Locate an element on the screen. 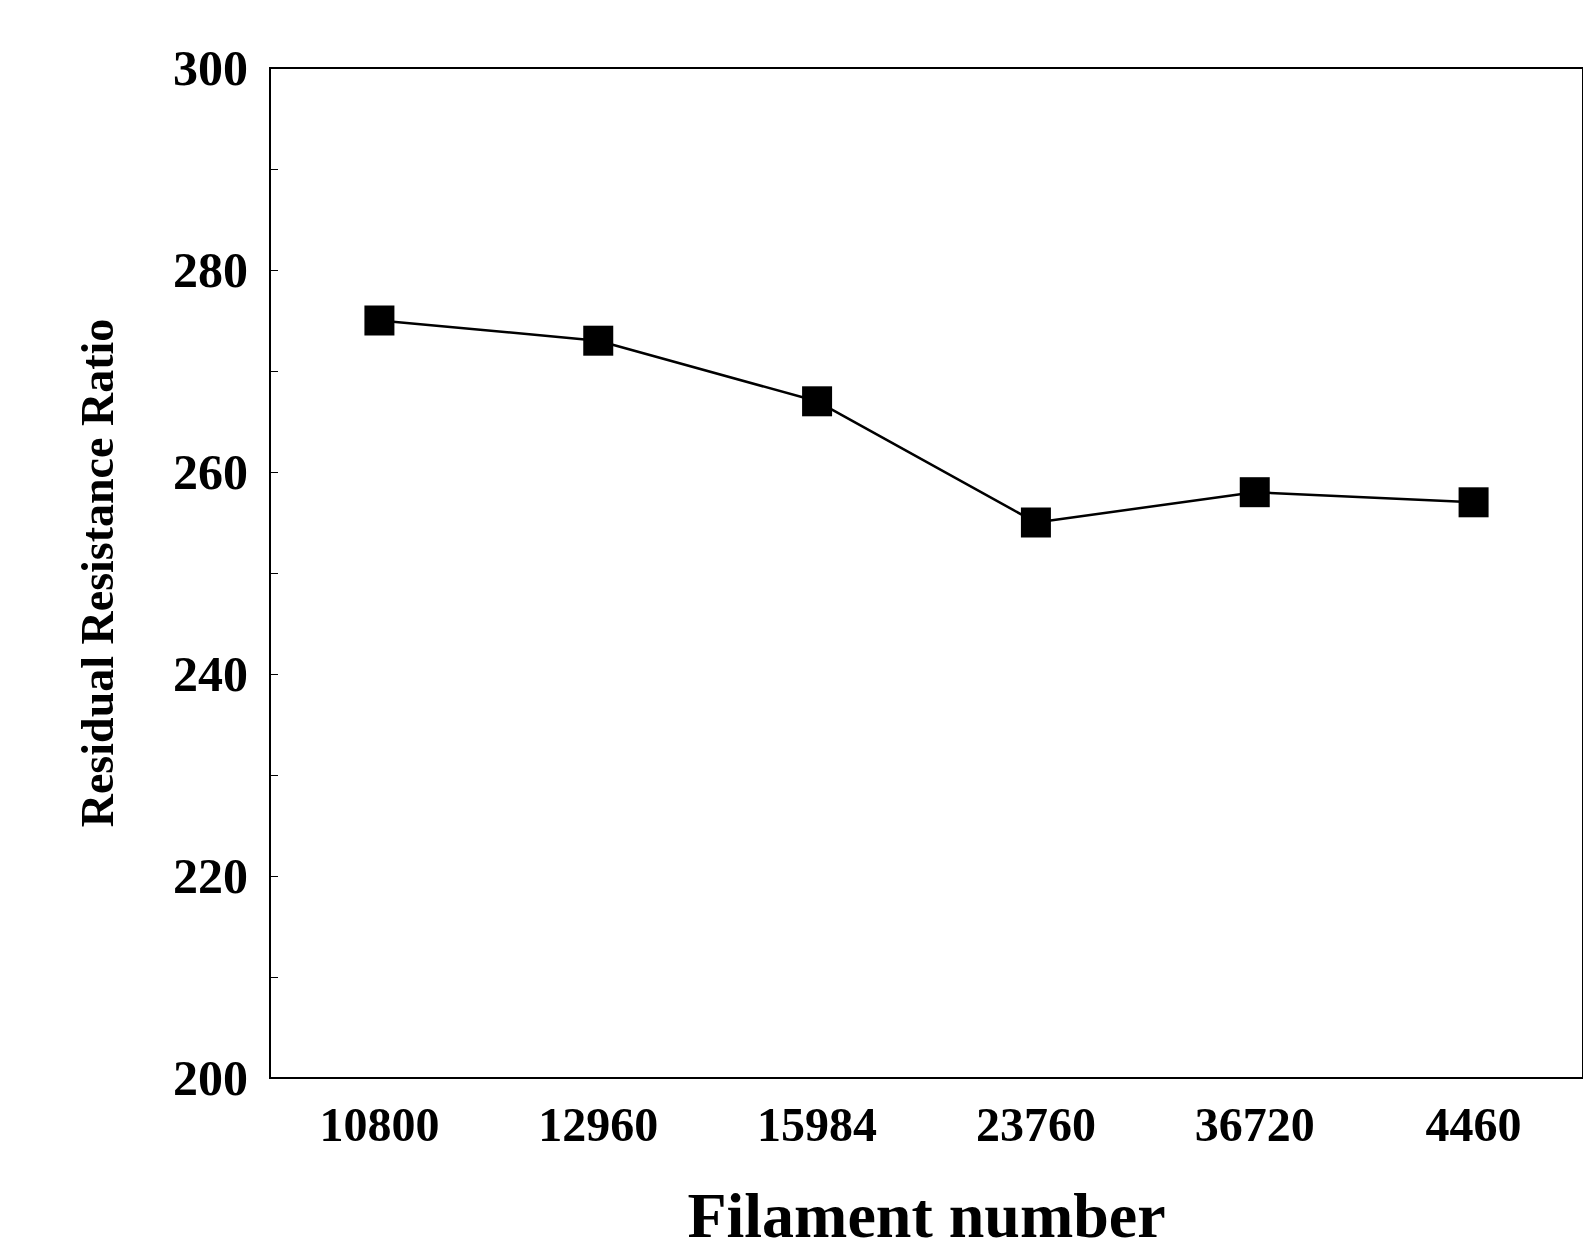  y-axis-title: Residual Resistance Ratio is located at coordinates (97, 573).